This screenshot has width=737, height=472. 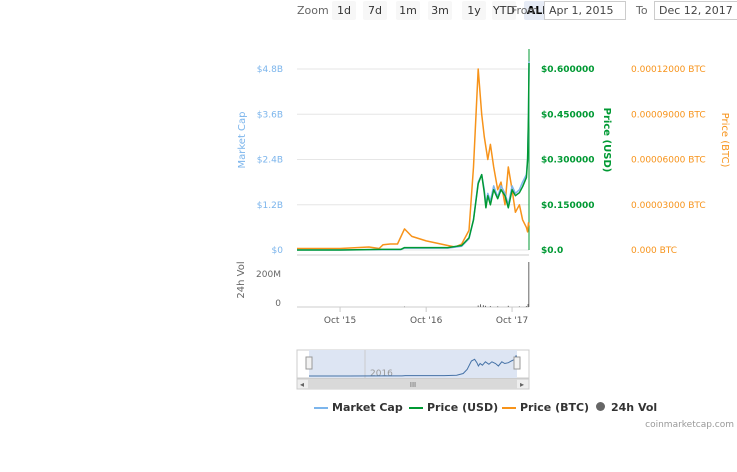 I want to click on price-btc-tick: 0.00009000 BTC, so click(x=668, y=115).